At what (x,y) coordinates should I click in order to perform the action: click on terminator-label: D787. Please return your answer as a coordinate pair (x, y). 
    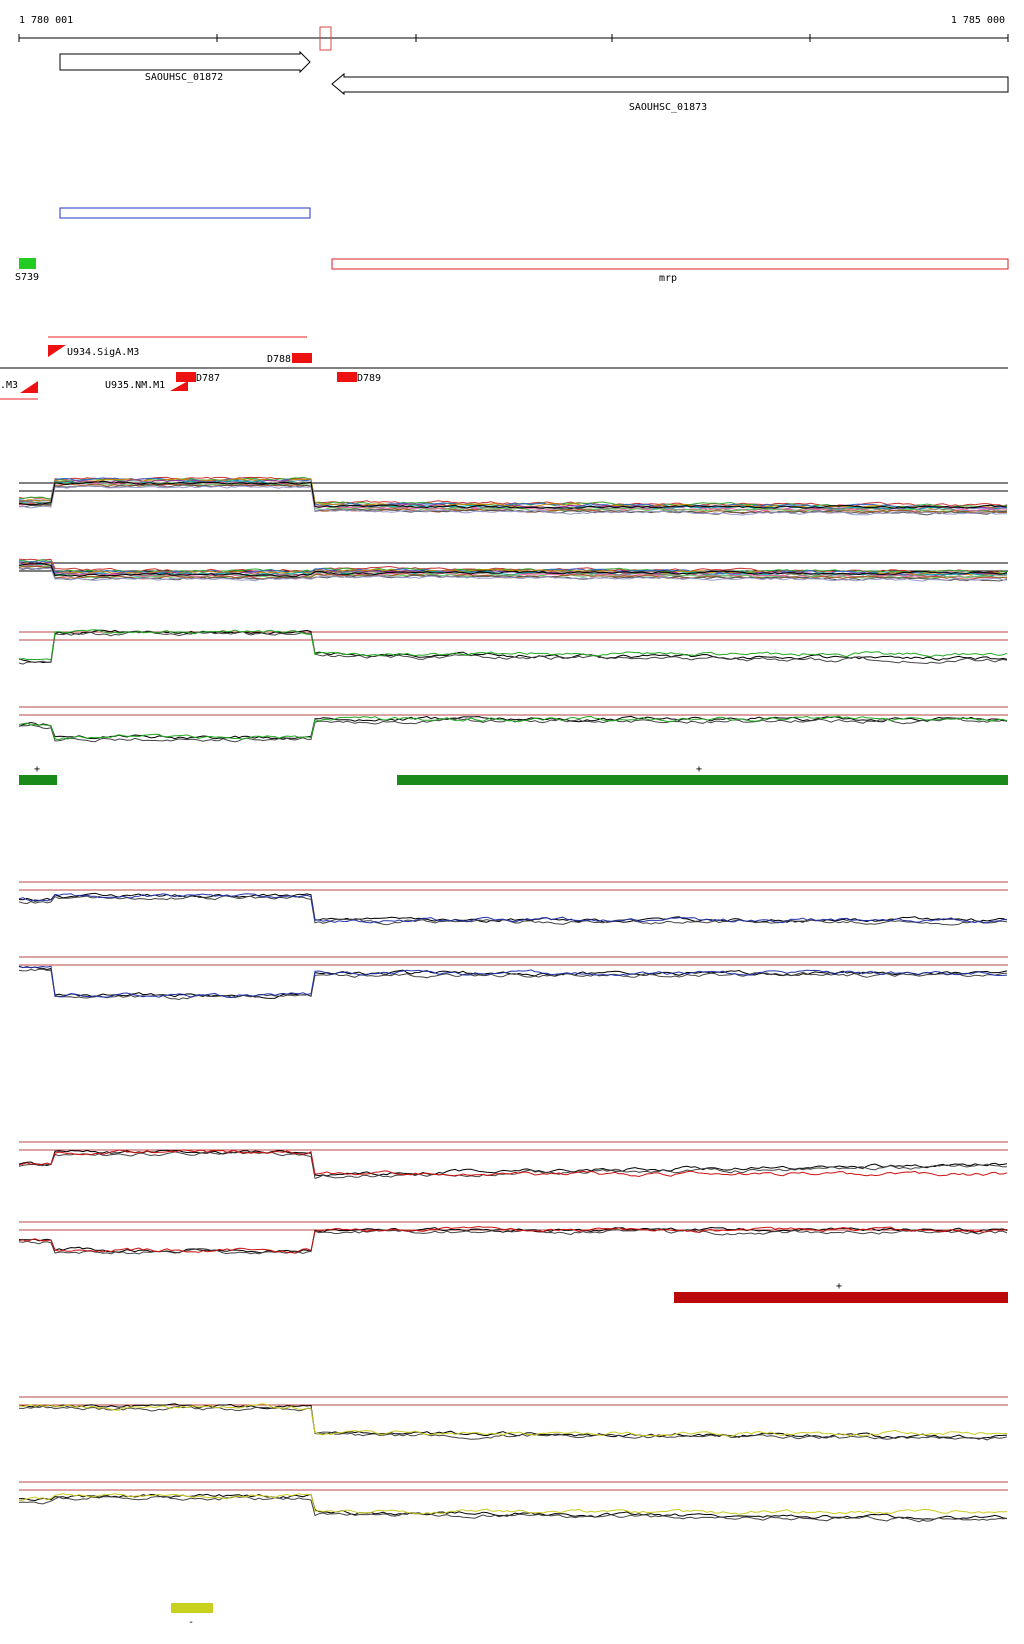
    Looking at the image, I should click on (208, 378).